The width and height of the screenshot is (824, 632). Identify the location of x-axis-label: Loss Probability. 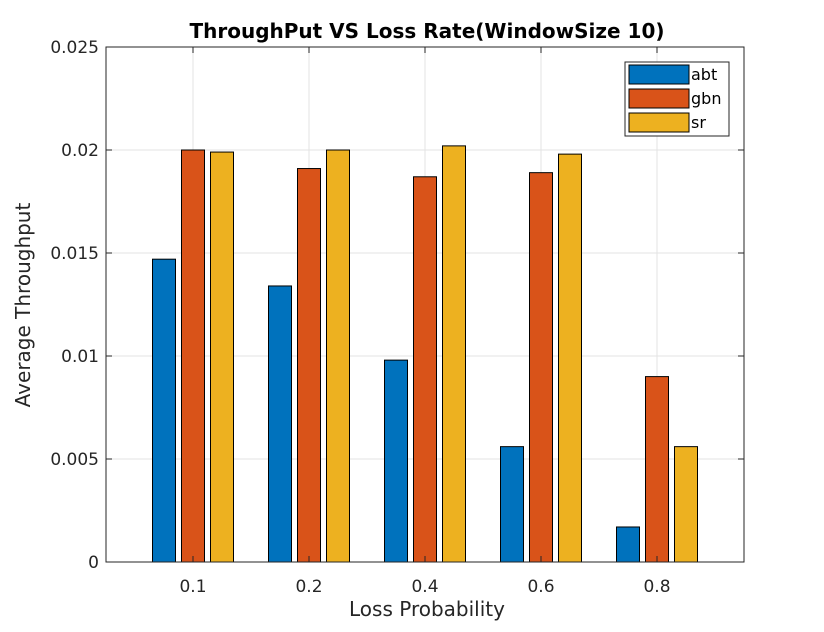
(427, 609).